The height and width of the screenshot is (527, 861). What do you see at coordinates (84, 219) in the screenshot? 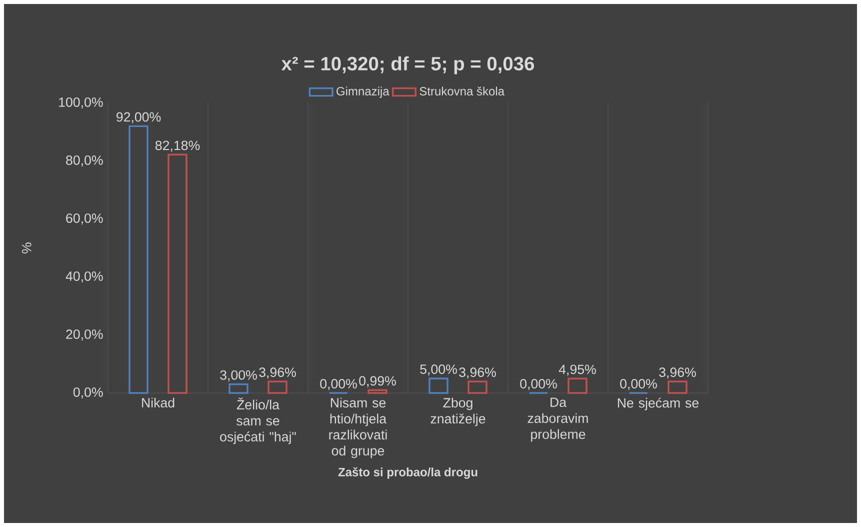
I see `y-tick-label: 60,0%` at bounding box center [84, 219].